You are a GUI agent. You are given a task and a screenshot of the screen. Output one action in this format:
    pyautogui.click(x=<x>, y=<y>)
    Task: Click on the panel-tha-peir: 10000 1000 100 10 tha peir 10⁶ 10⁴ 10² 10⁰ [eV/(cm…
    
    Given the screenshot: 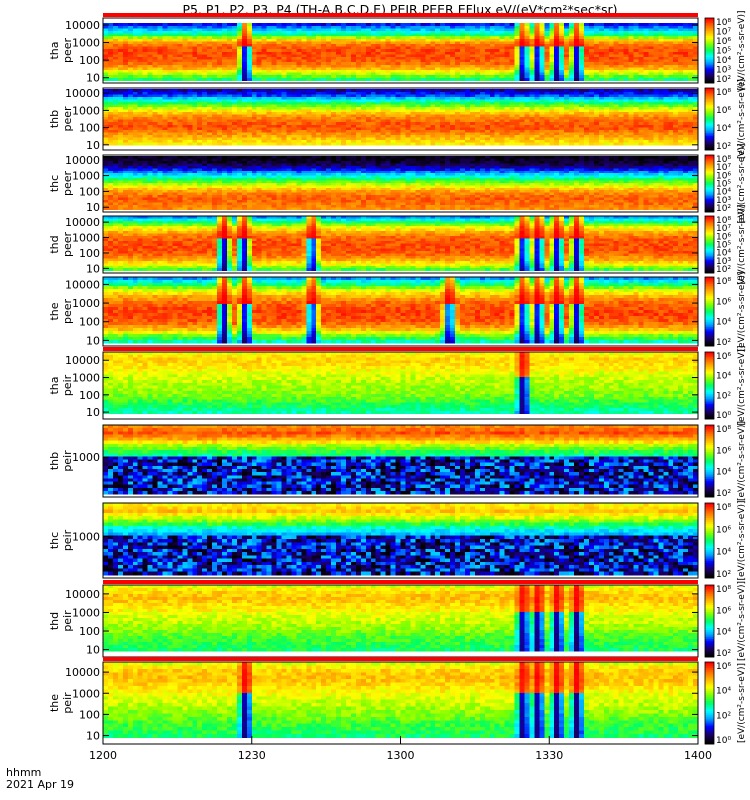 What is the action you would take?
    pyautogui.click(x=397, y=385)
    